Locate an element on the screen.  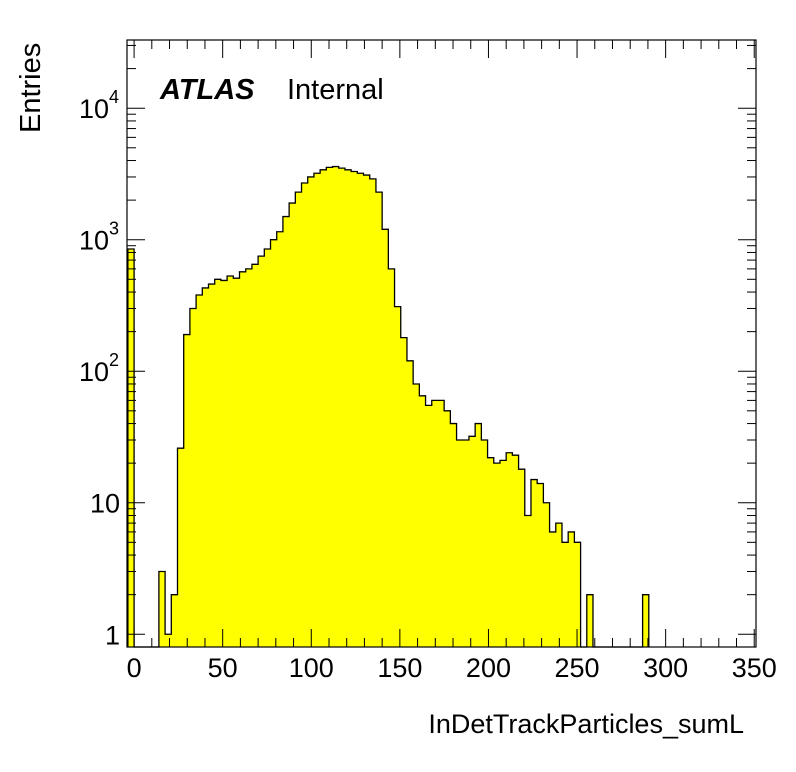
x-tick-label: 150 is located at coordinates (399, 668).